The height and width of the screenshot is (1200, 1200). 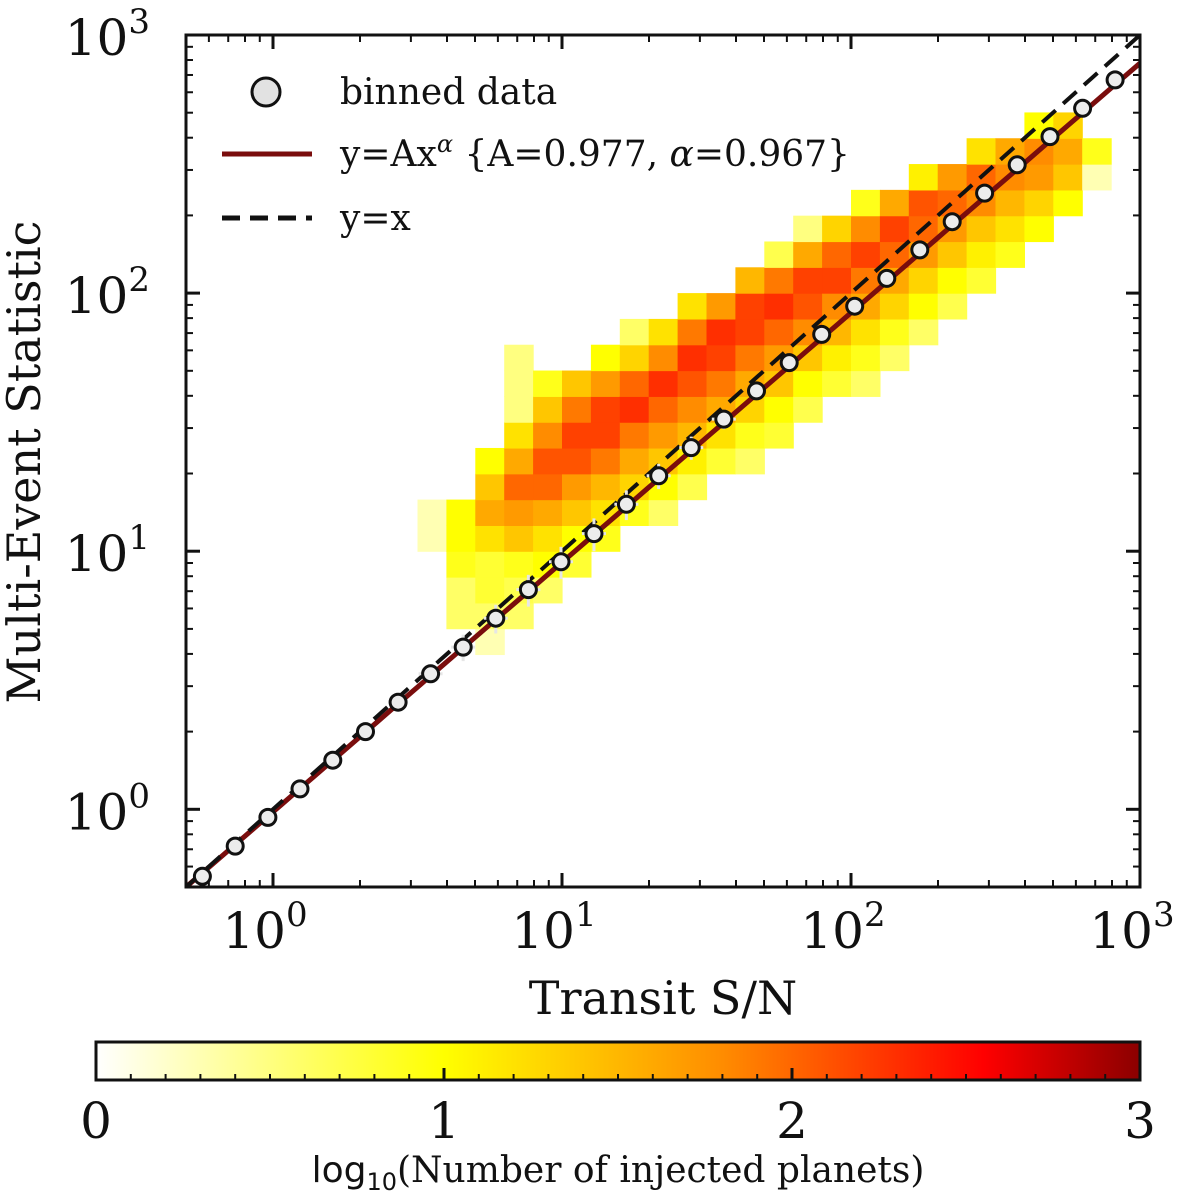 What do you see at coordinates (1131, 927) in the screenshot?
I see `x-tick-label: 10³` at bounding box center [1131, 927].